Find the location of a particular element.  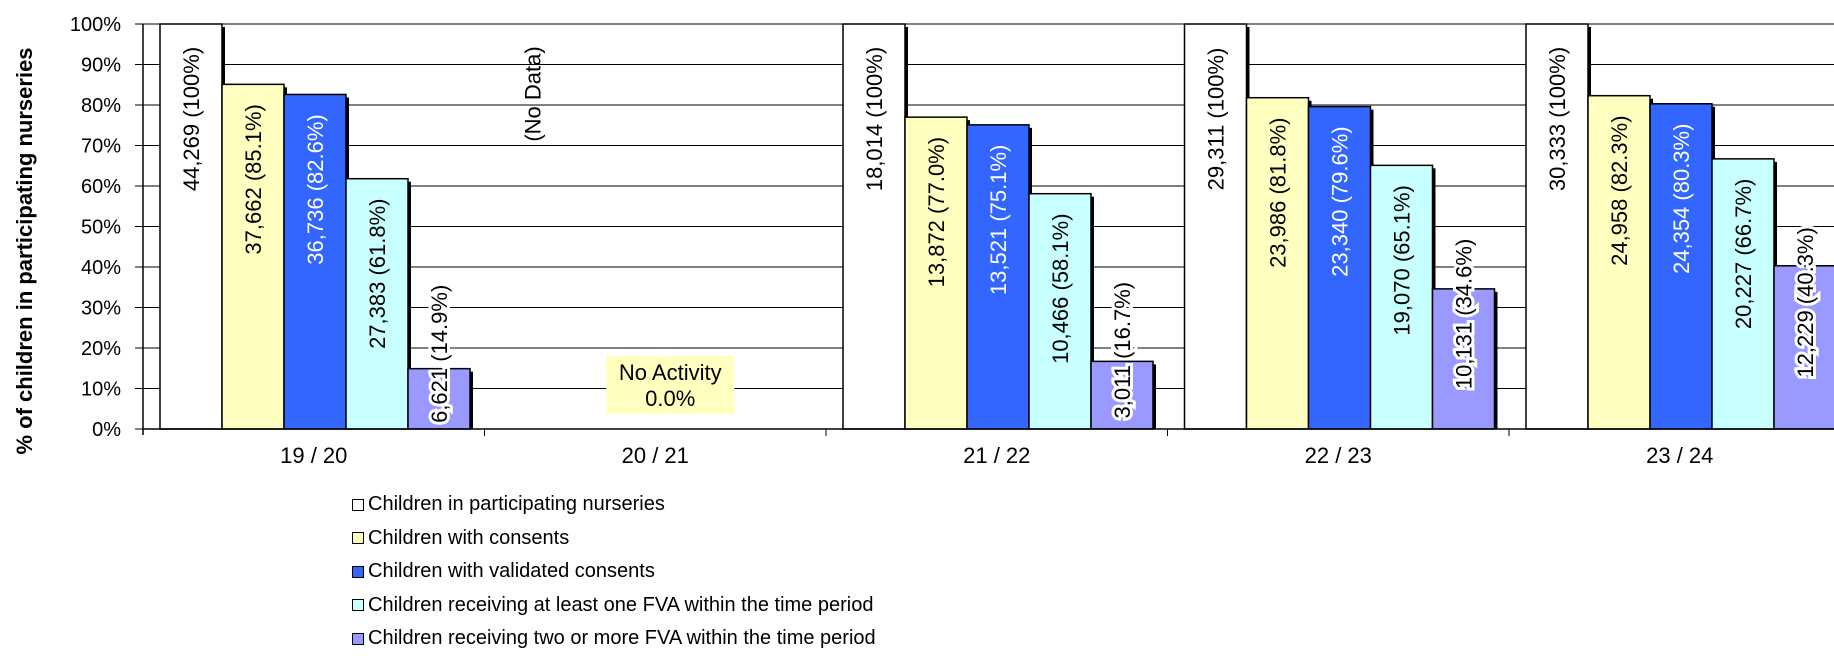

data-label: 23,986 (81.8%) is located at coordinates (1278, 192).